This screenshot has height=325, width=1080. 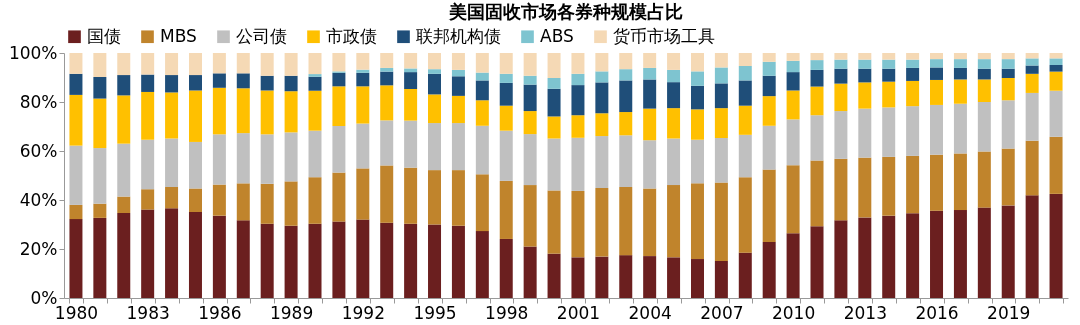 What do you see at coordinates (178, 35) in the screenshot?
I see `legend-label: MBS` at bounding box center [178, 35].